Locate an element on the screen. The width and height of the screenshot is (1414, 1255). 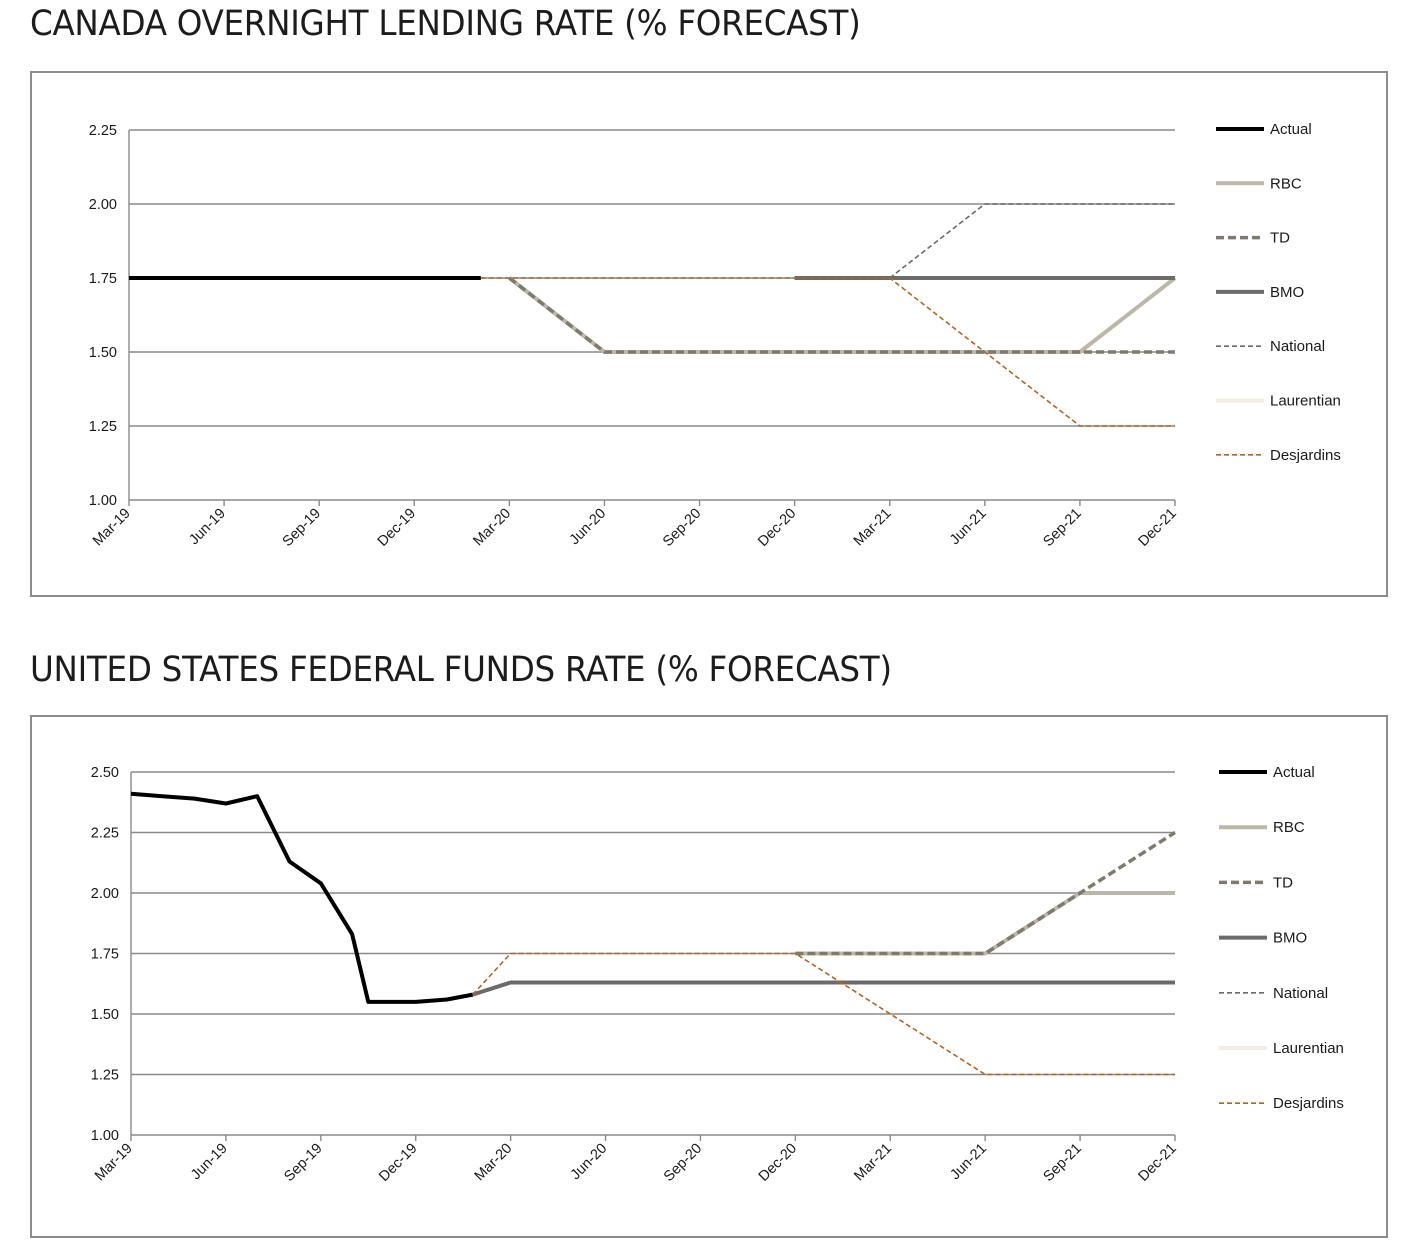
series-line-national is located at coordinates (1032, 241).